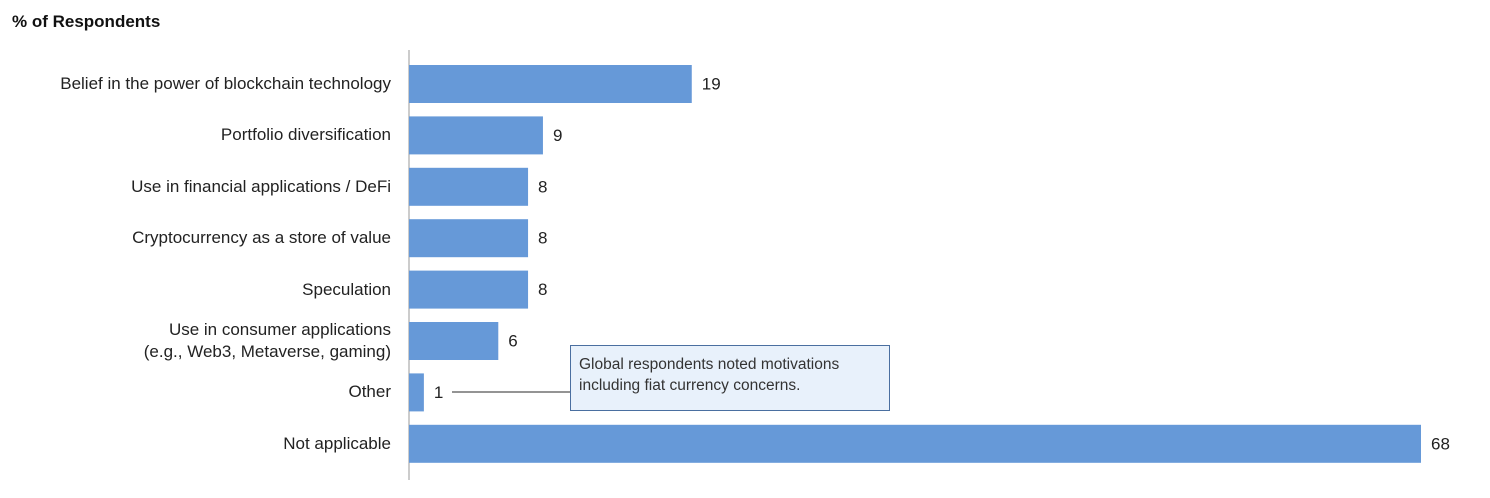 This screenshot has width=1490, height=498. Describe the element at coordinates (261, 186) in the screenshot. I see `category-label: Use in financial applications / DeFi` at that location.